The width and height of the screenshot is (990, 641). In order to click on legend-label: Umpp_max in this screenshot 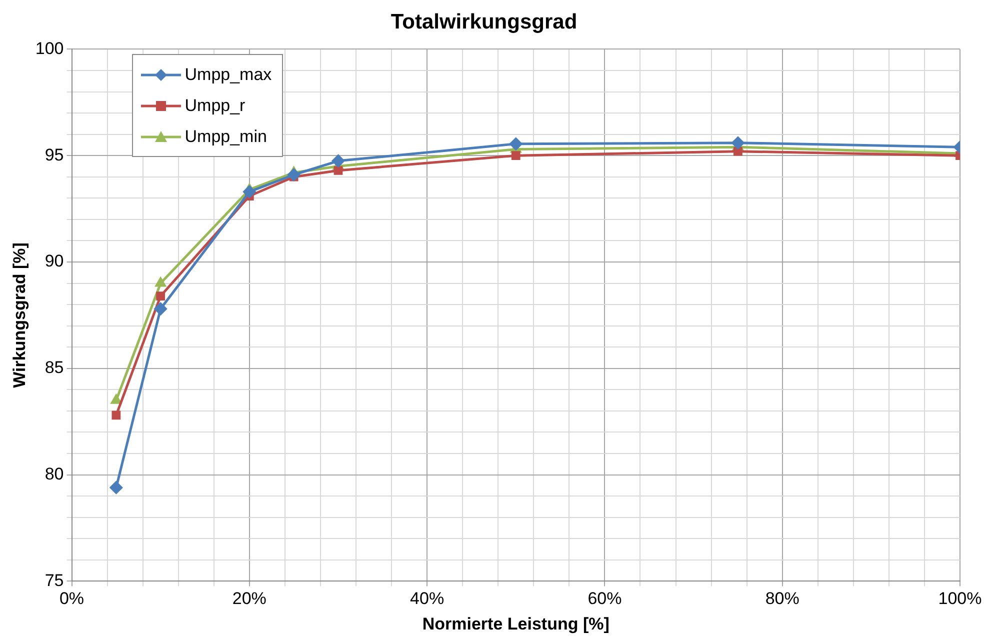, I will do `click(228, 74)`.